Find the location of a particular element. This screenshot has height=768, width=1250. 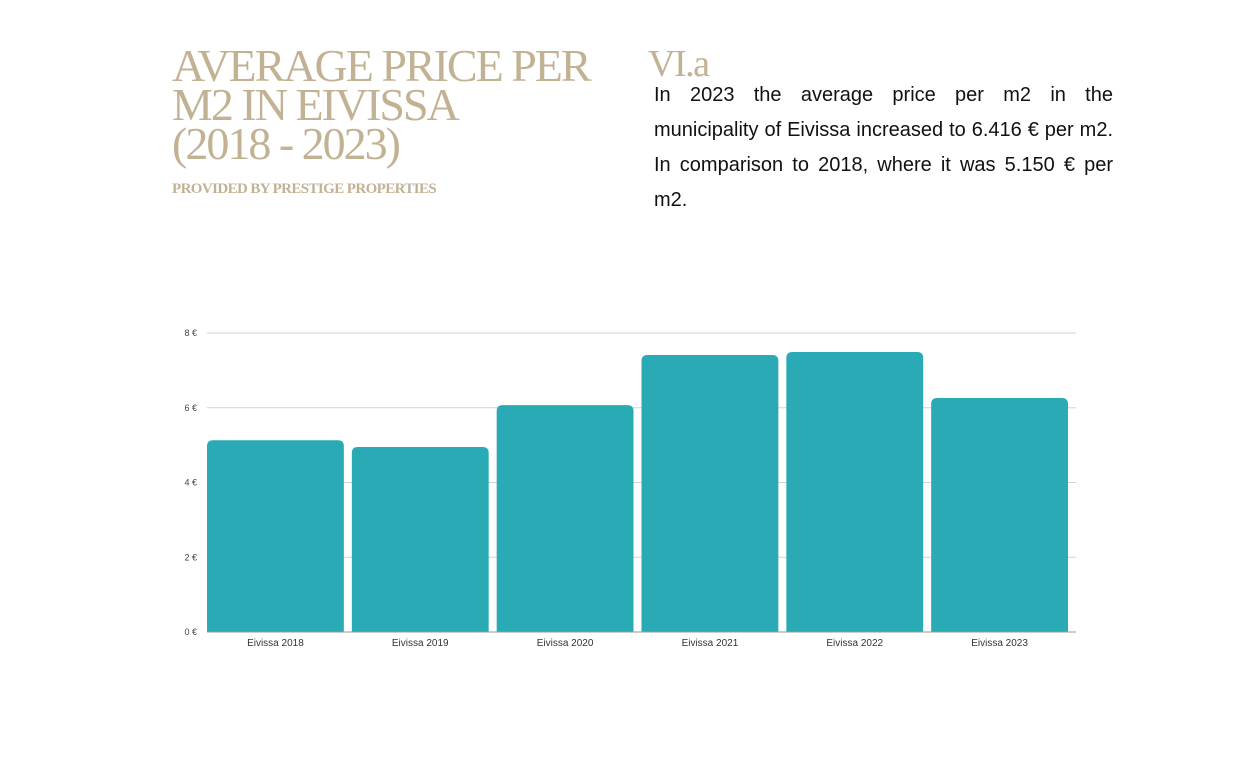

title-line: Average price per is located at coordinates (382, 65).